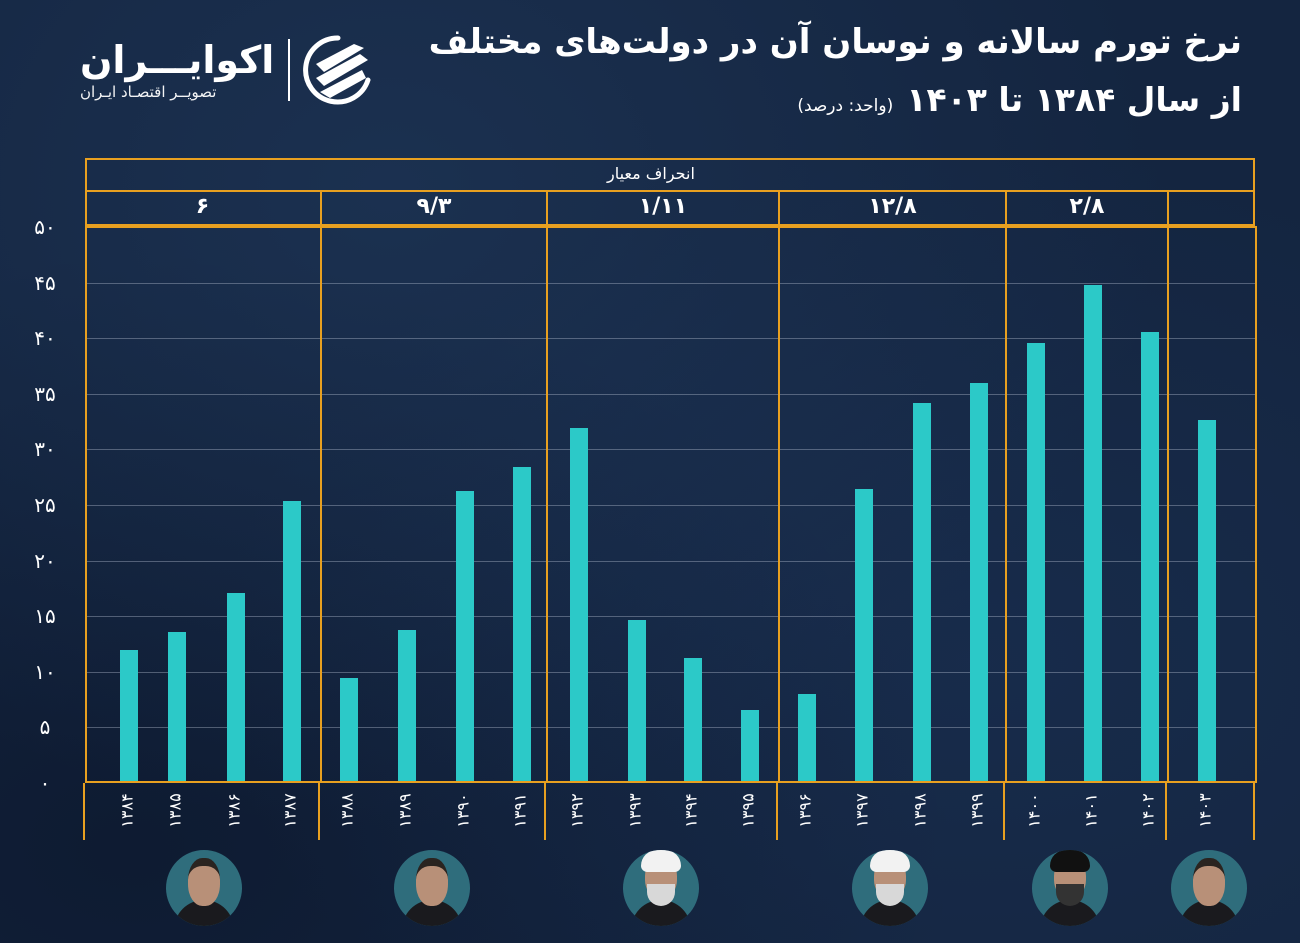 This screenshot has width=1300, height=943. Describe the element at coordinates (177, 60) in the screenshot. I see `brand-name: اکوایـــران` at that location.